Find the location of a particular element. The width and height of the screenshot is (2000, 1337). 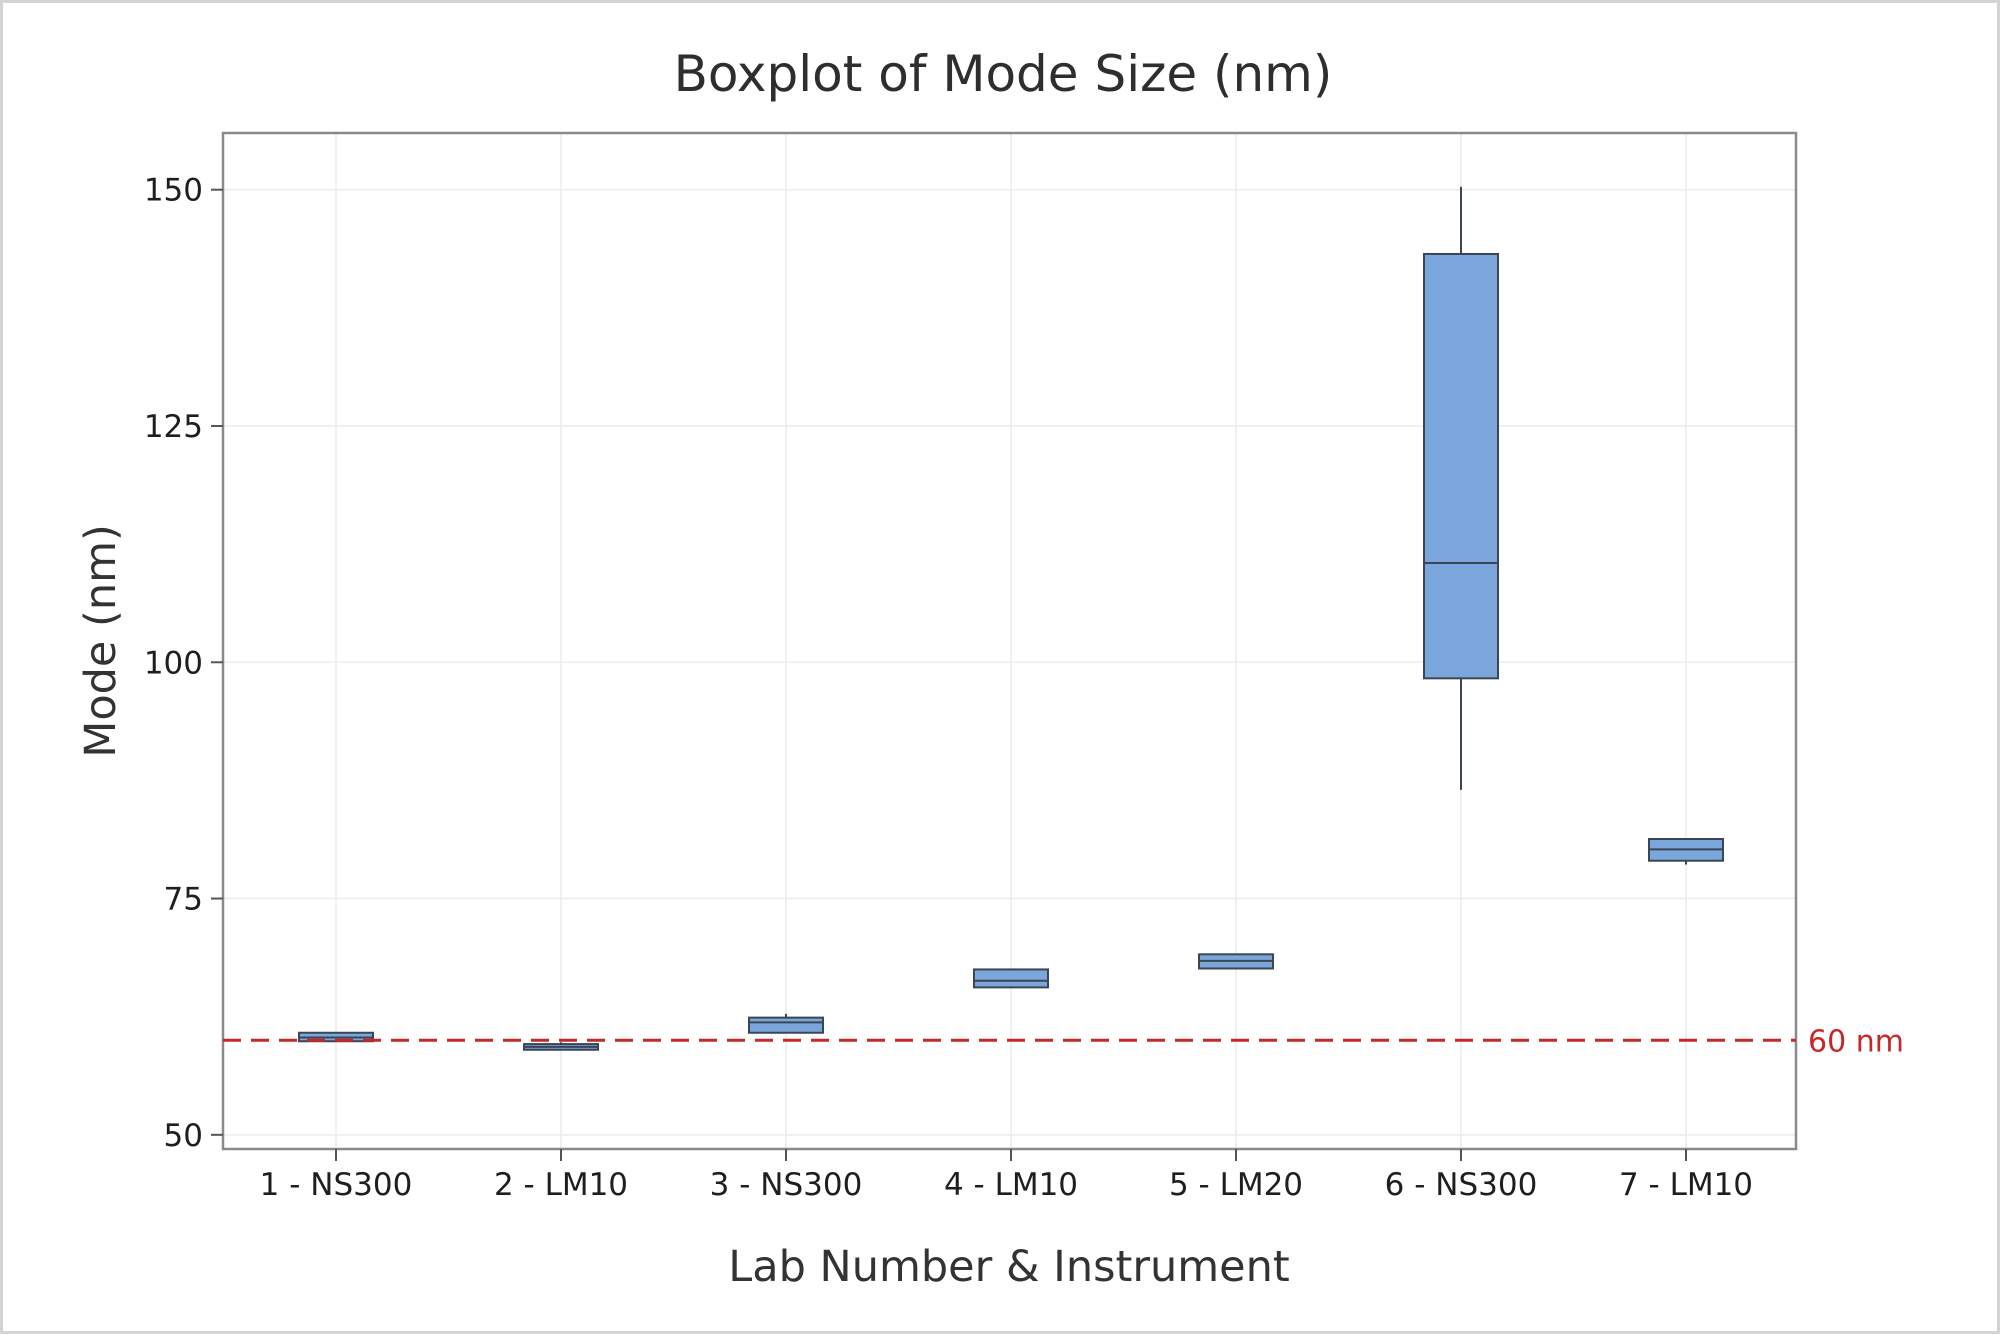

y-axis-ticks: 50 75 100 125 150 is located at coordinates (183, 663).